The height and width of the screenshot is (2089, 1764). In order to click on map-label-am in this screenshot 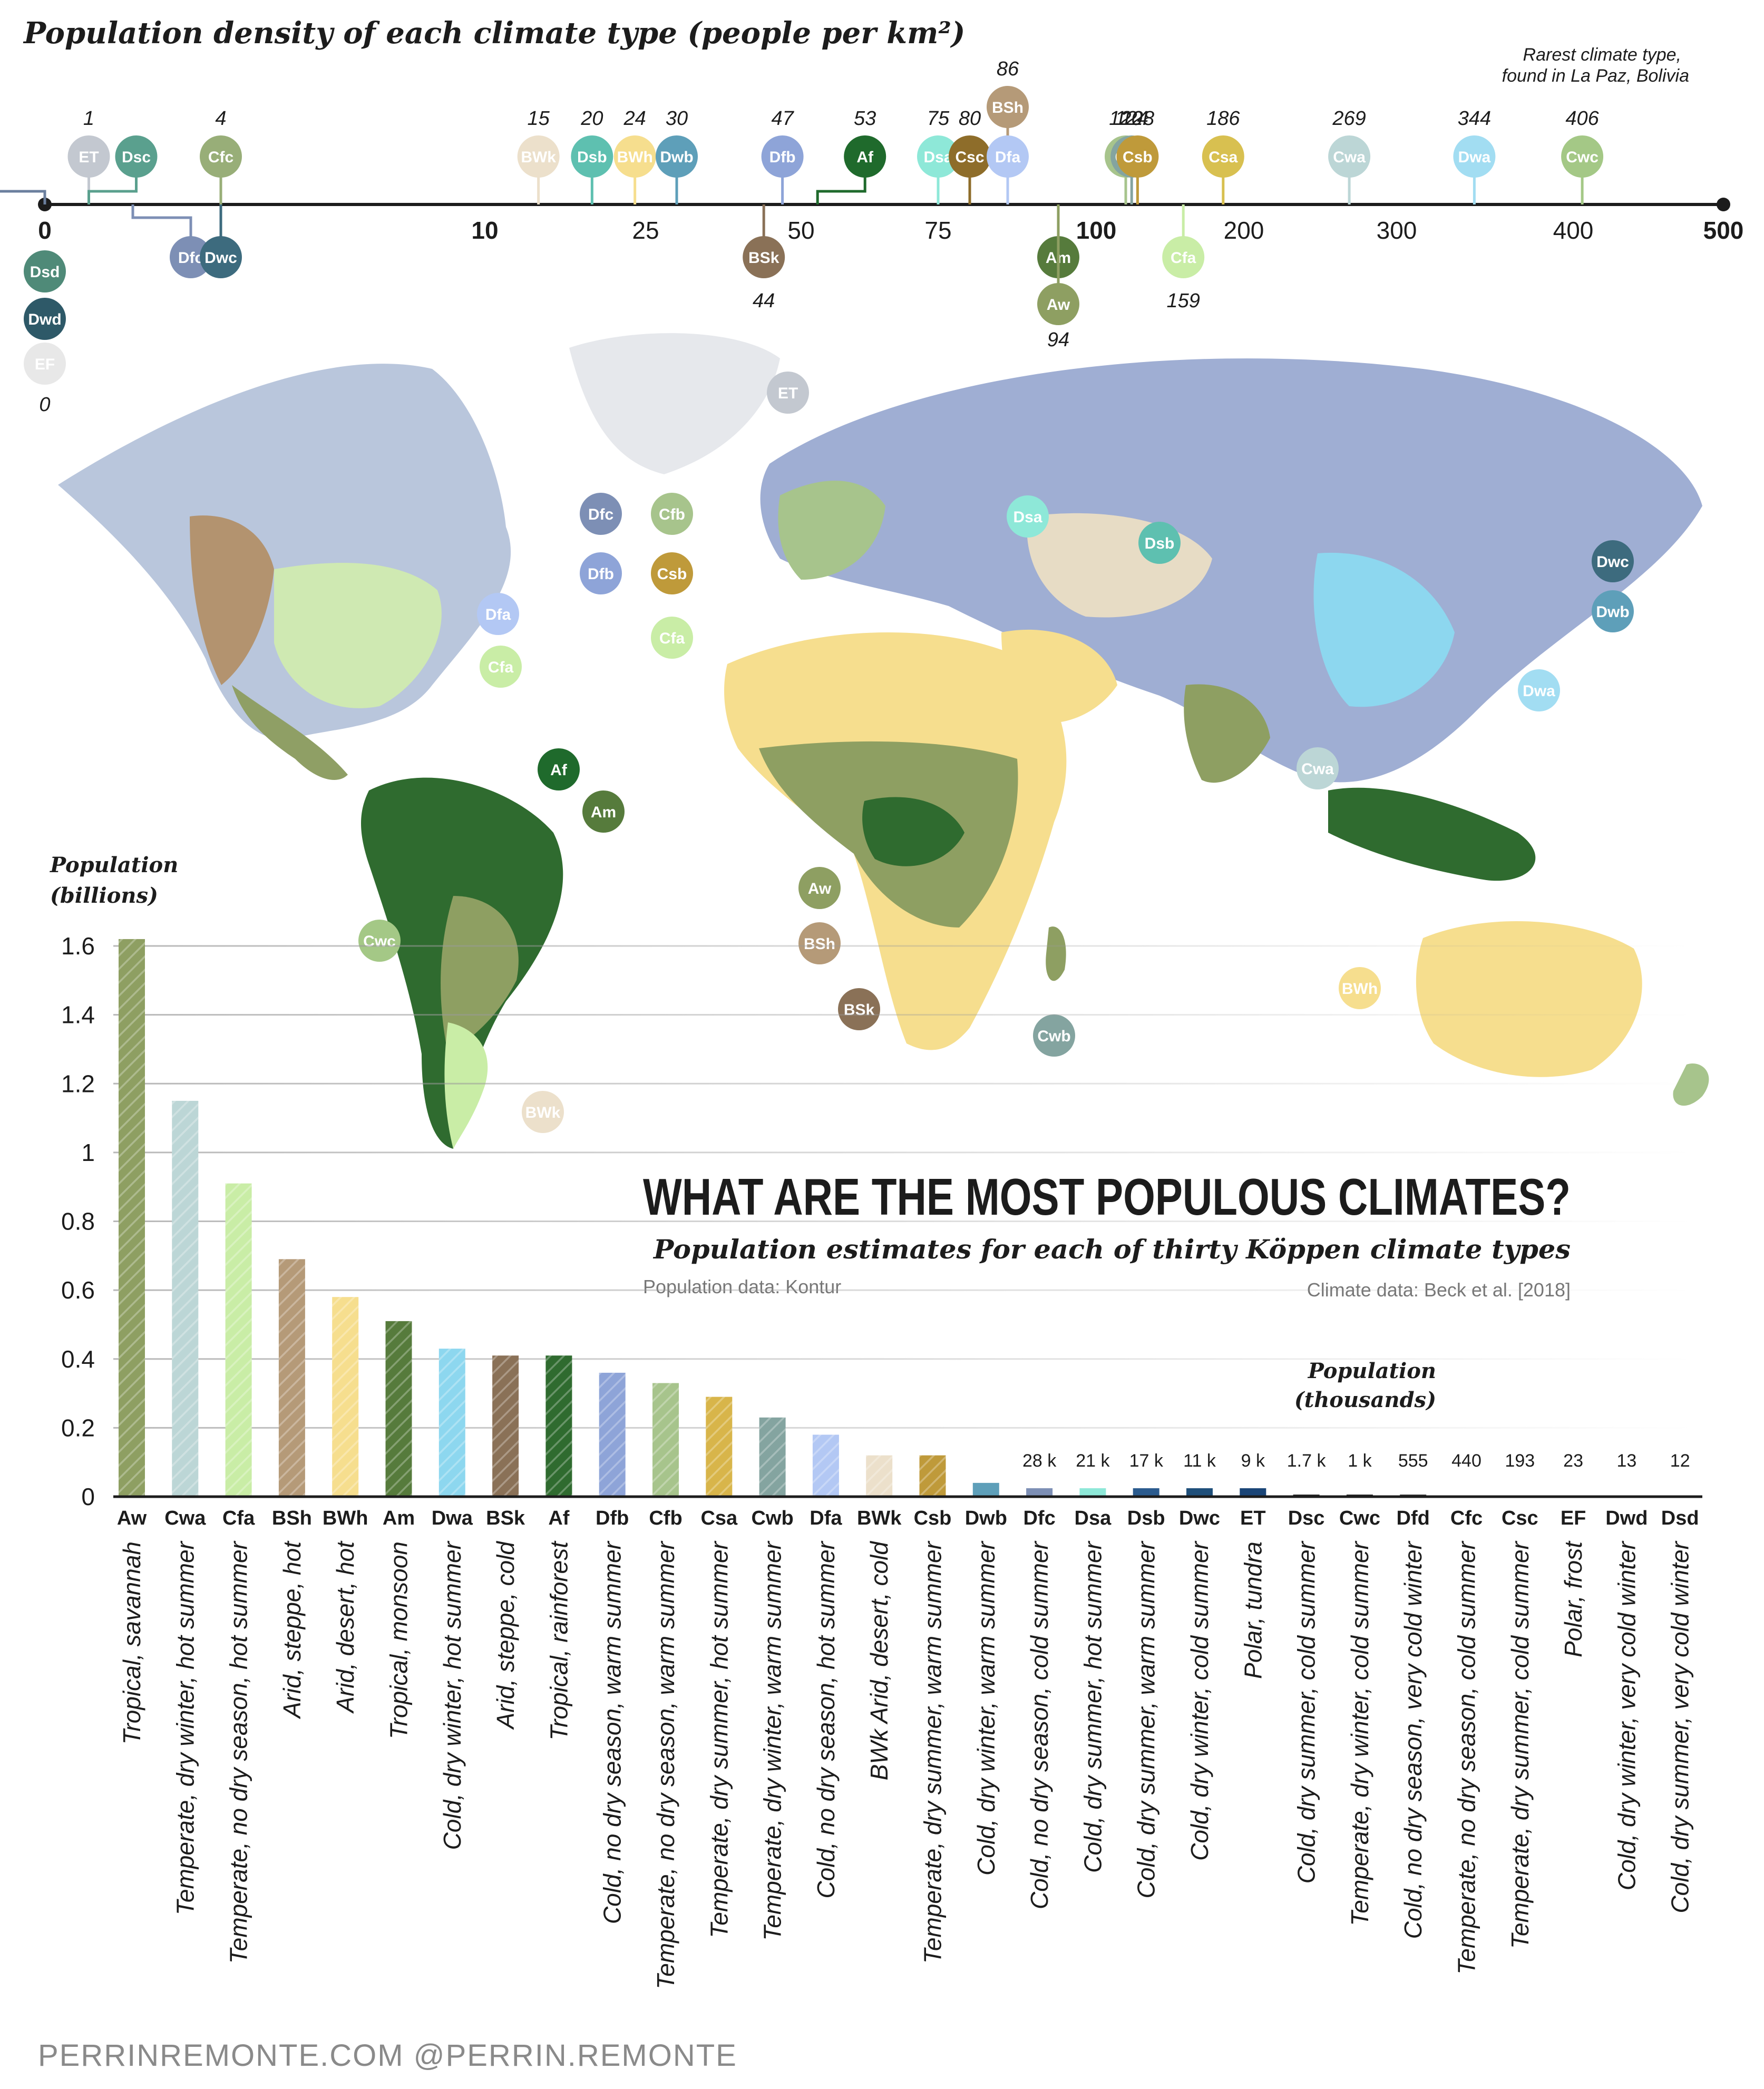, I will do `click(603, 811)`.